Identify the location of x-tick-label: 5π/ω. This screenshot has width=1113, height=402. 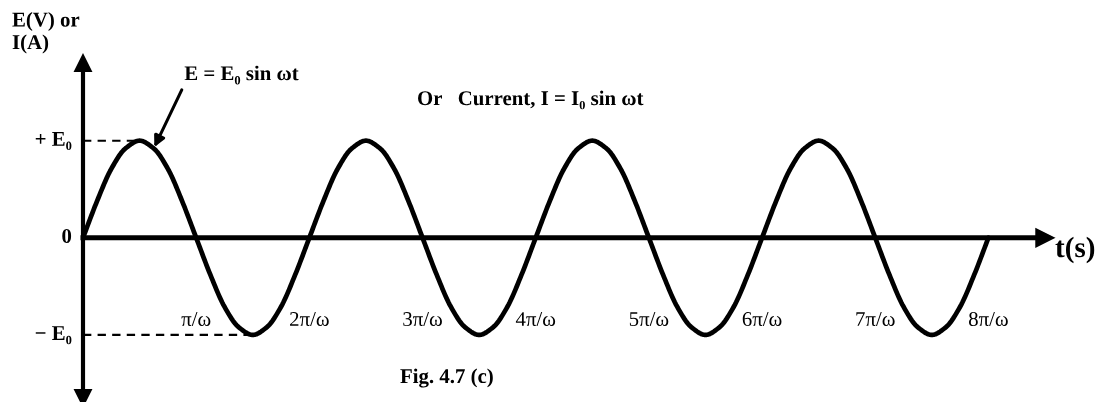
(649, 319).